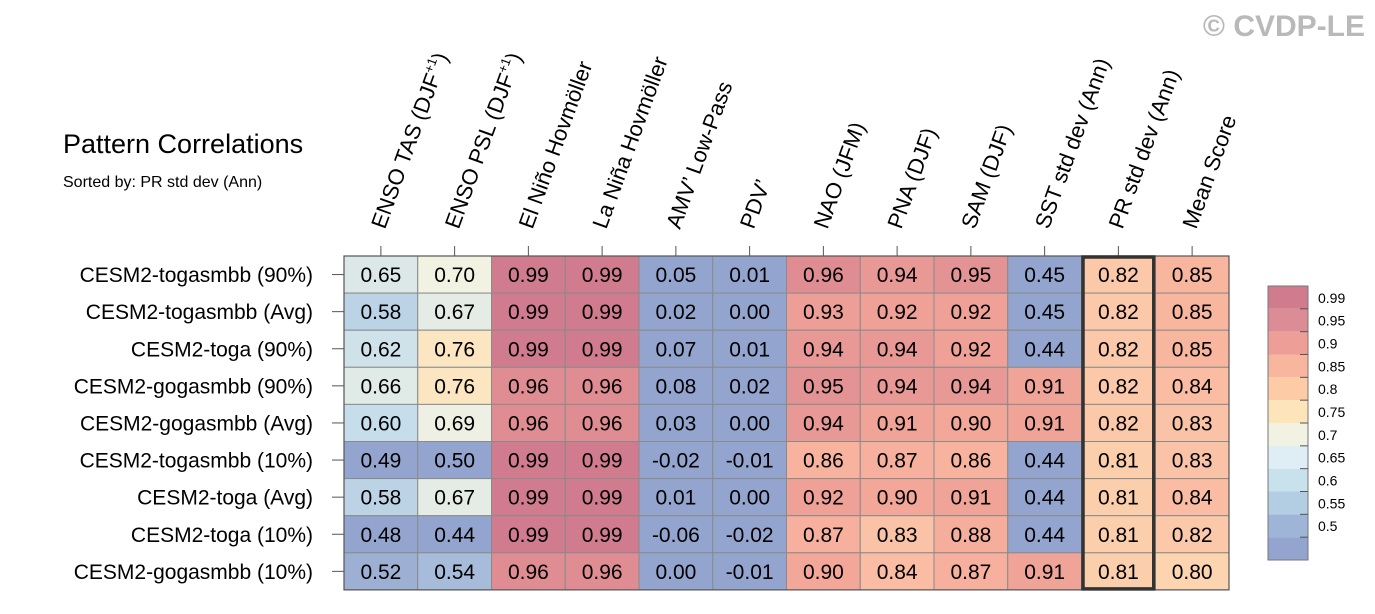 This screenshot has height=614, width=1375. I want to click on cell-value: 0.08, so click(675, 386).